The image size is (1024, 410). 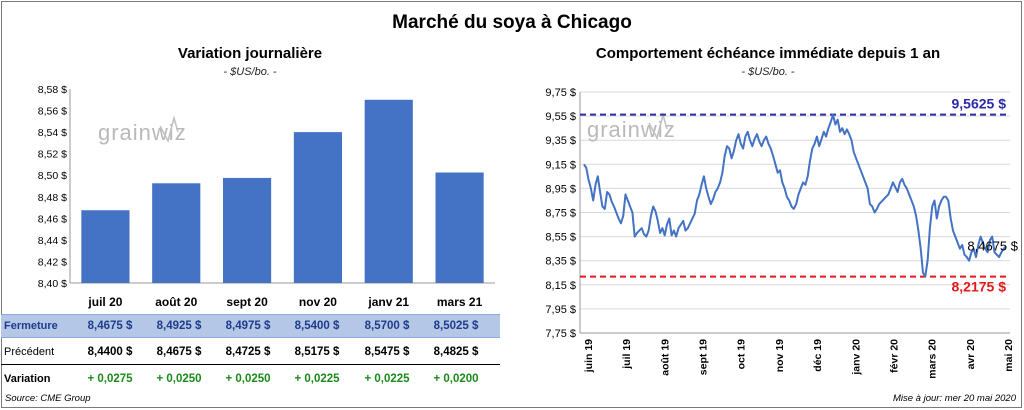 What do you see at coordinates (52, 284) in the screenshot?
I see `y-tick-label: 8,40 $` at bounding box center [52, 284].